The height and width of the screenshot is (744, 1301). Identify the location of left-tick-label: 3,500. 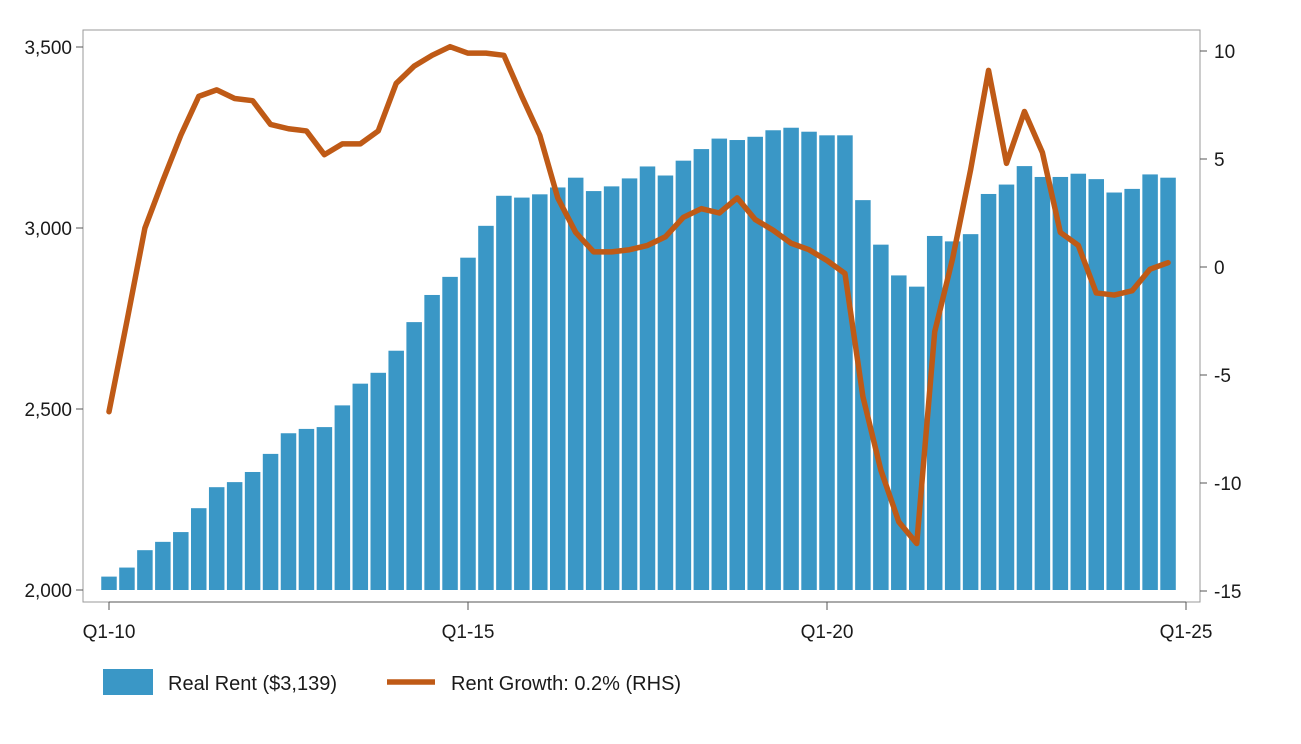
(48, 48).